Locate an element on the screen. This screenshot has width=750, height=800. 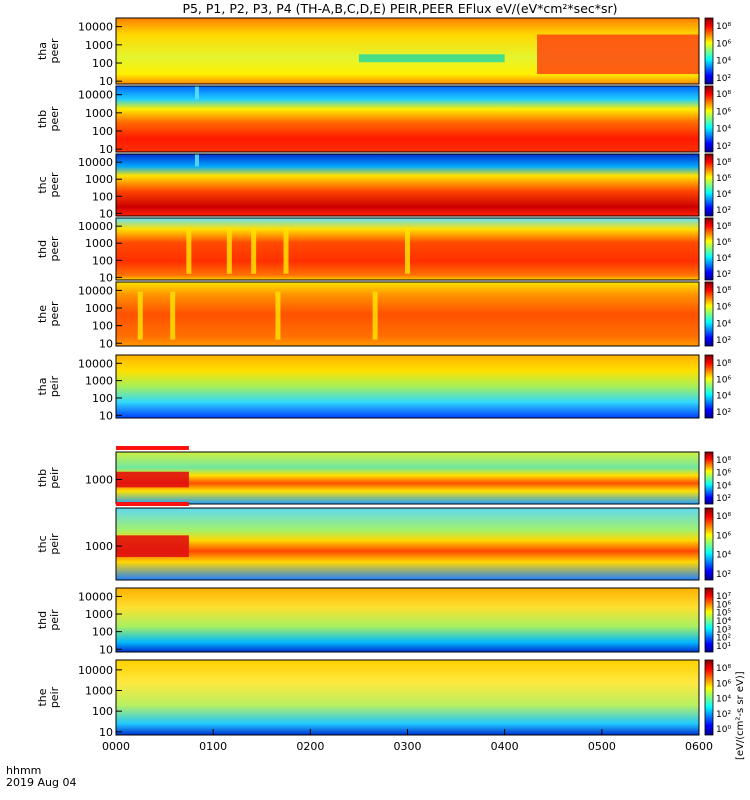
x-tick-label: 0500 is located at coordinates (602, 746).